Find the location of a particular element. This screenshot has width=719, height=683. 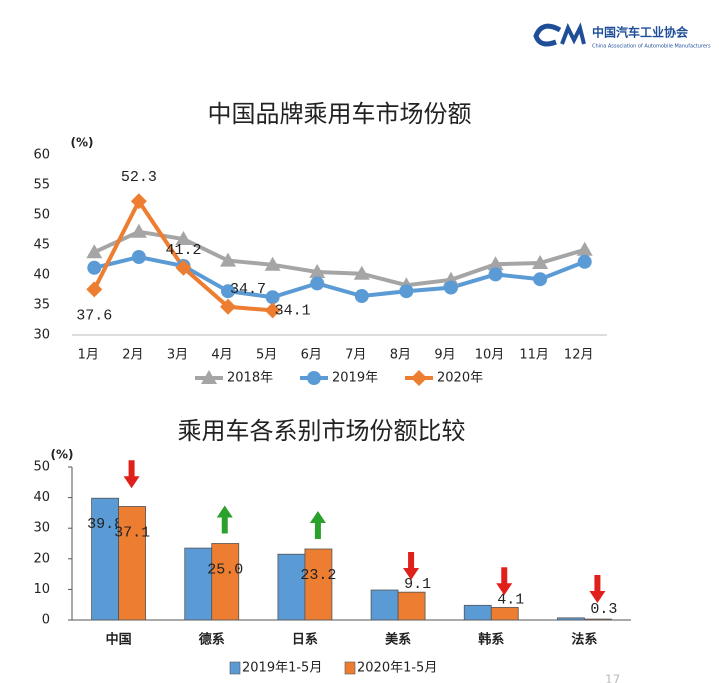

y-tick-label: 55 is located at coordinates (41, 185).